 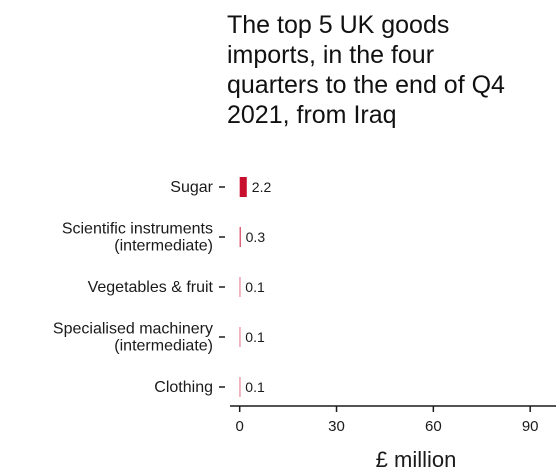 What do you see at coordinates (133, 329) in the screenshot?
I see `category-label: Specialised machinery` at bounding box center [133, 329].